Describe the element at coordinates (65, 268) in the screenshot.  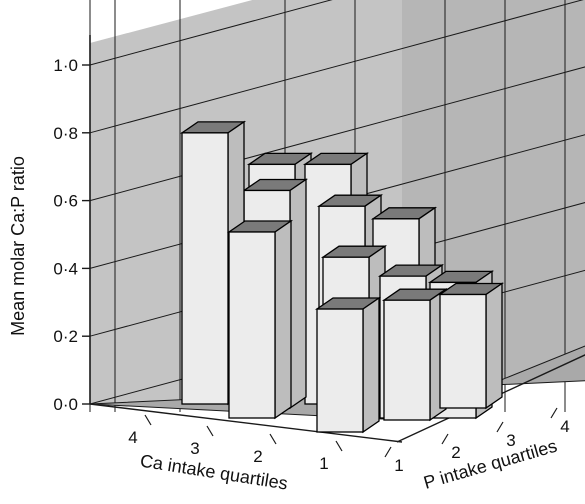
I see `y-tick-label: 0·4` at that location.